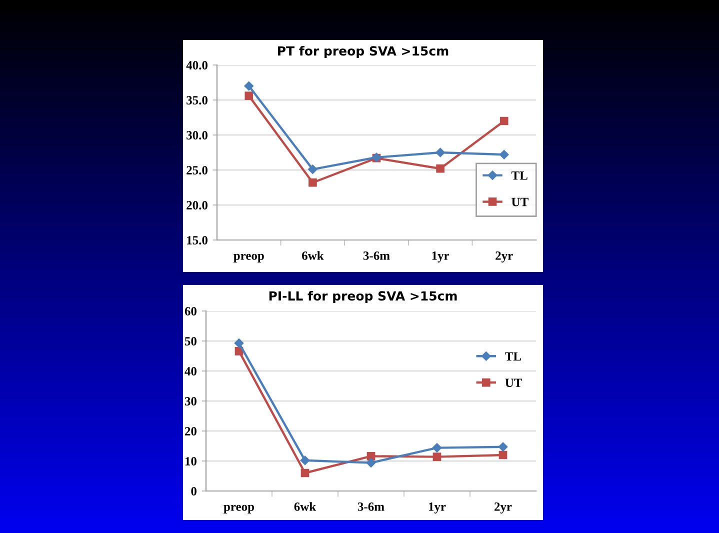  I want to click on y-tick-label: 50, so click(190, 341).